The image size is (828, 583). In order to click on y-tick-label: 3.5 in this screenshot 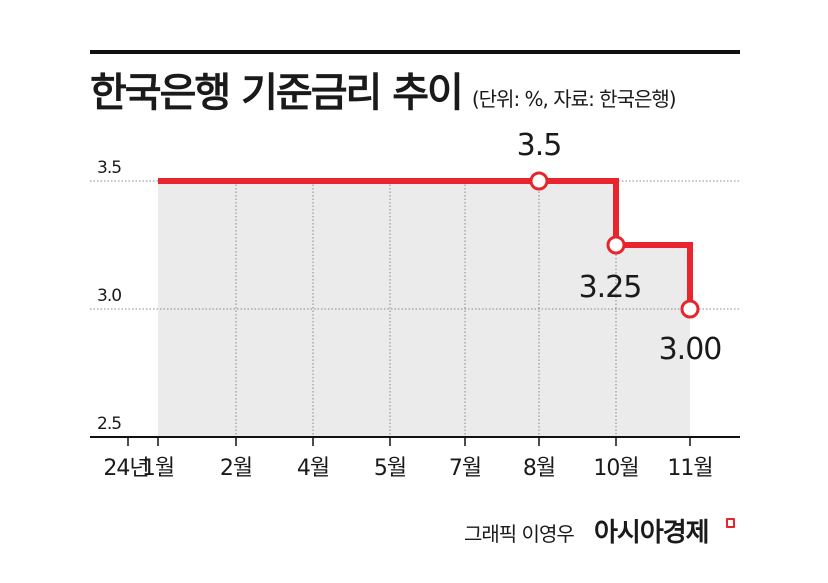, I will do `click(109, 168)`.